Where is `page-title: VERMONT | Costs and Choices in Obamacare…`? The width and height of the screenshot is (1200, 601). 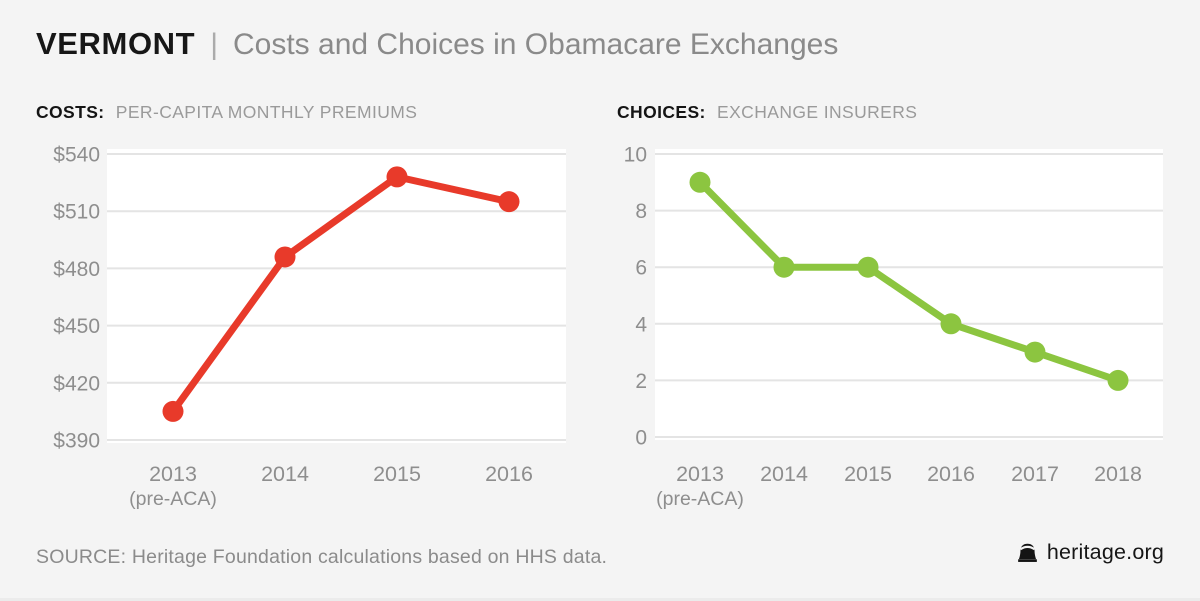
page-title: VERMONT | Costs and Choices in Obamacare… is located at coordinates (437, 44).